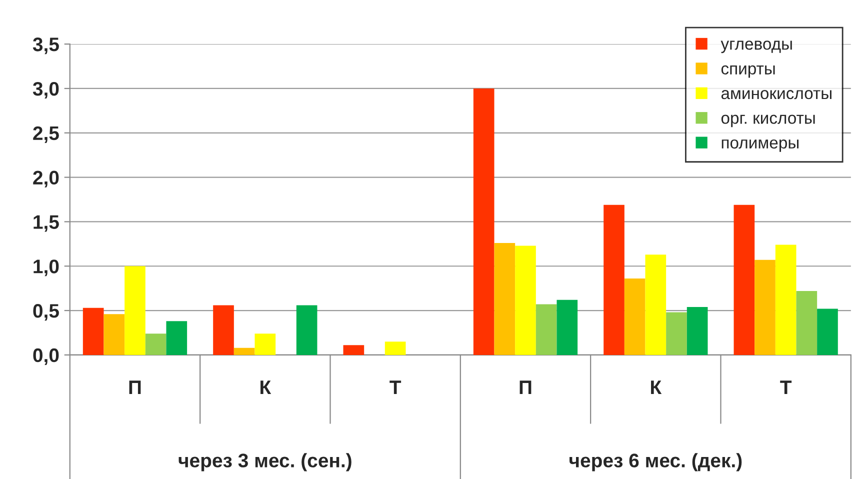 Image resolution: width=863 pixels, height=479 pixels. Describe the element at coordinates (45, 90) in the screenshot. I see `y-tick-label: 3,0` at that location.